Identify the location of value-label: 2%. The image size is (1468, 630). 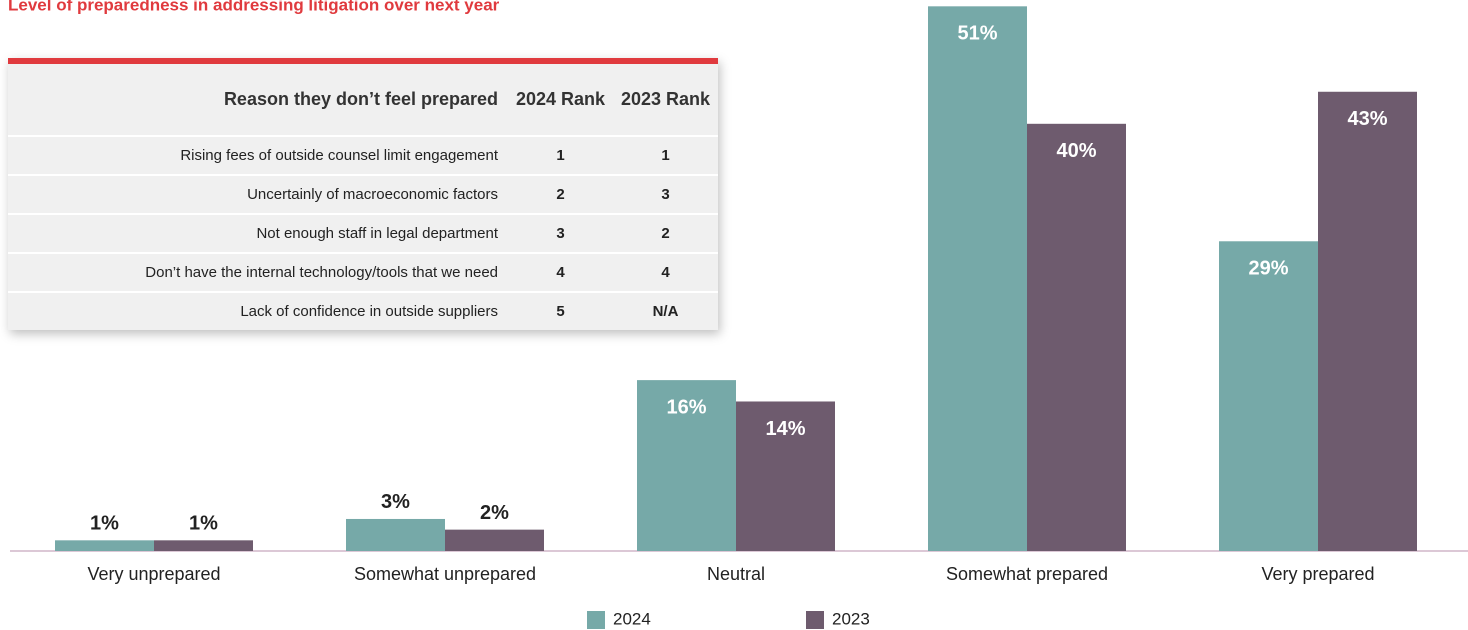
(494, 513).